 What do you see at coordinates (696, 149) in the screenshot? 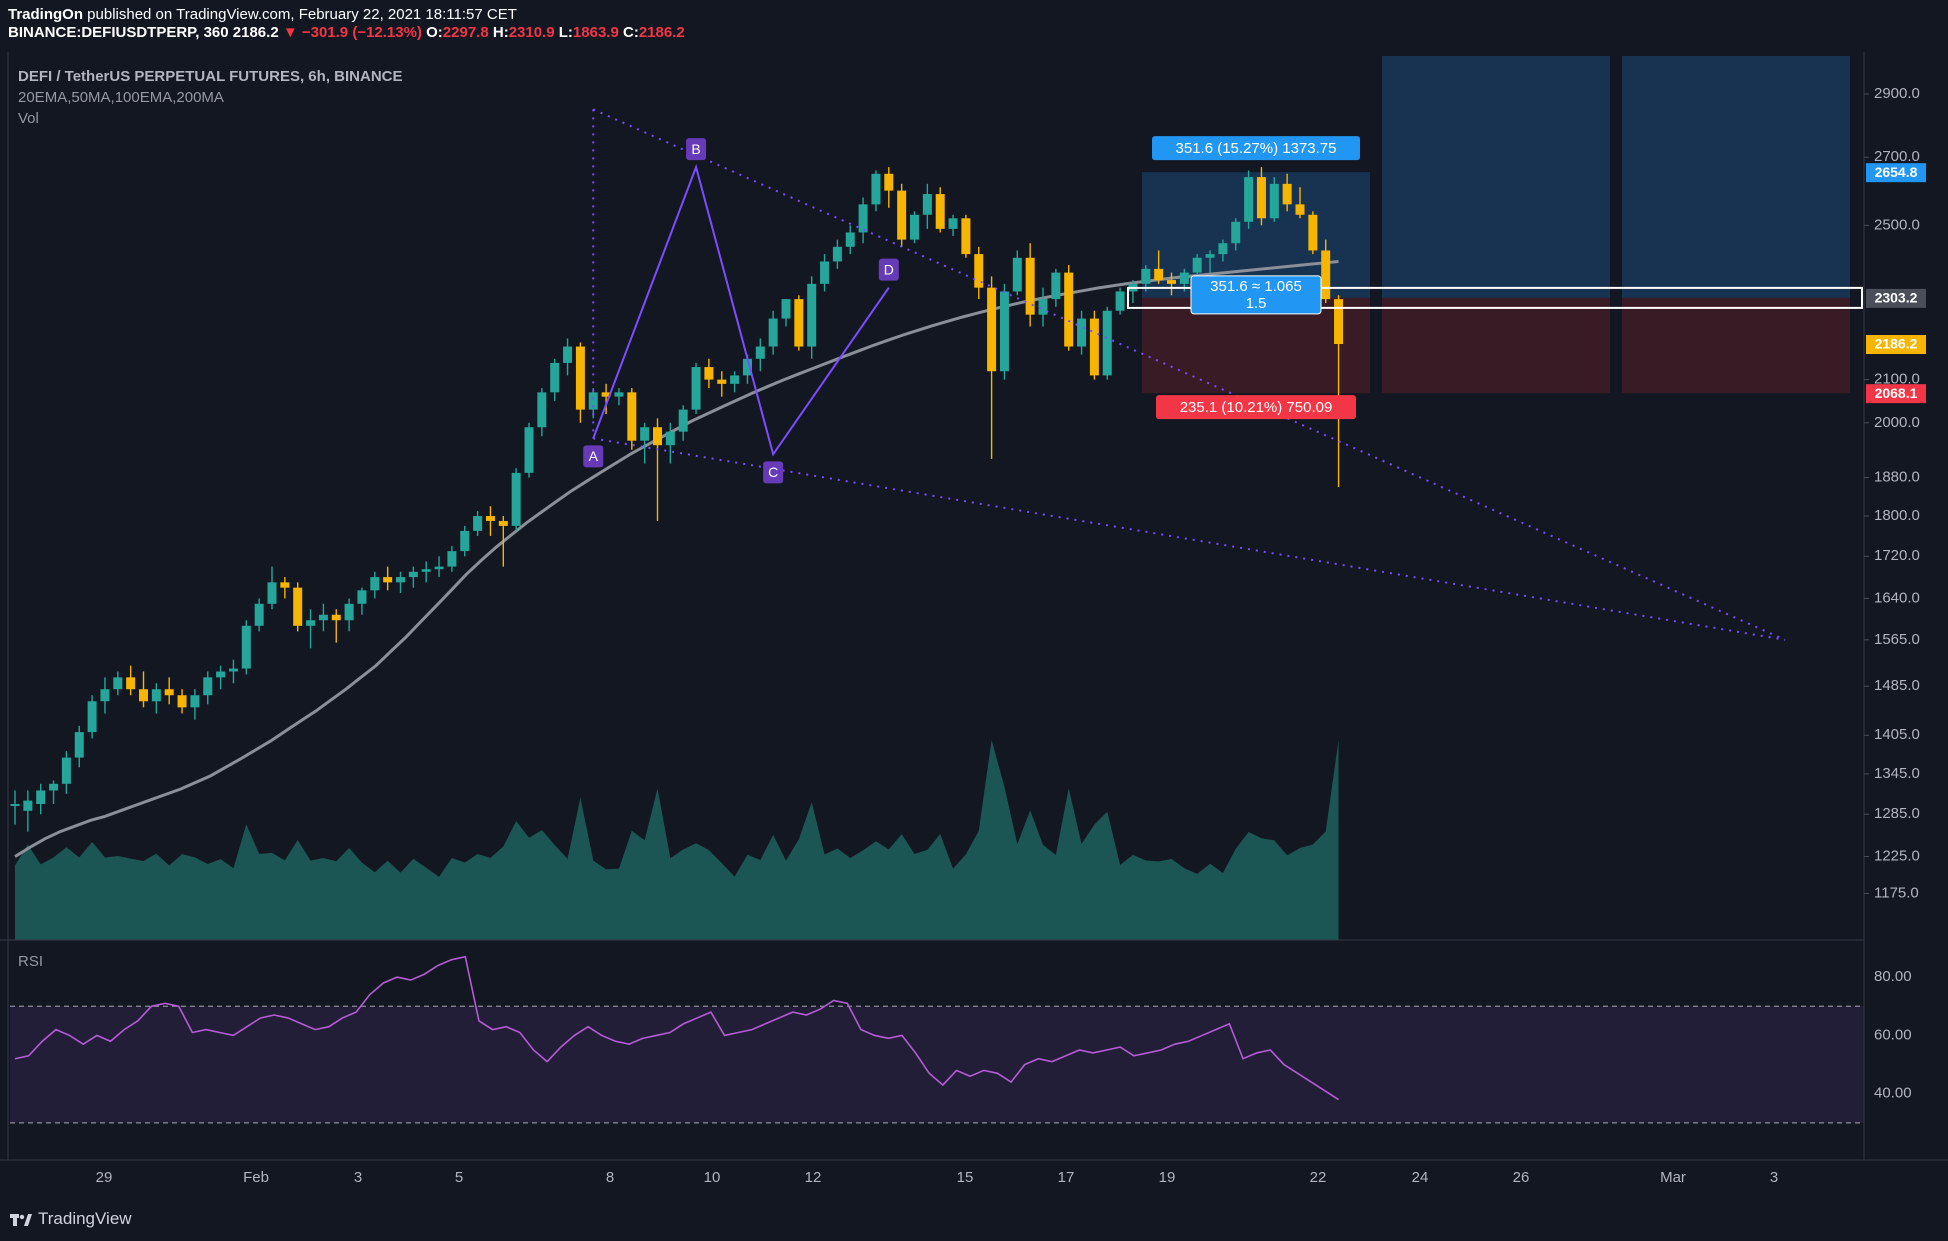
I see `pattern-point-b` at bounding box center [696, 149].